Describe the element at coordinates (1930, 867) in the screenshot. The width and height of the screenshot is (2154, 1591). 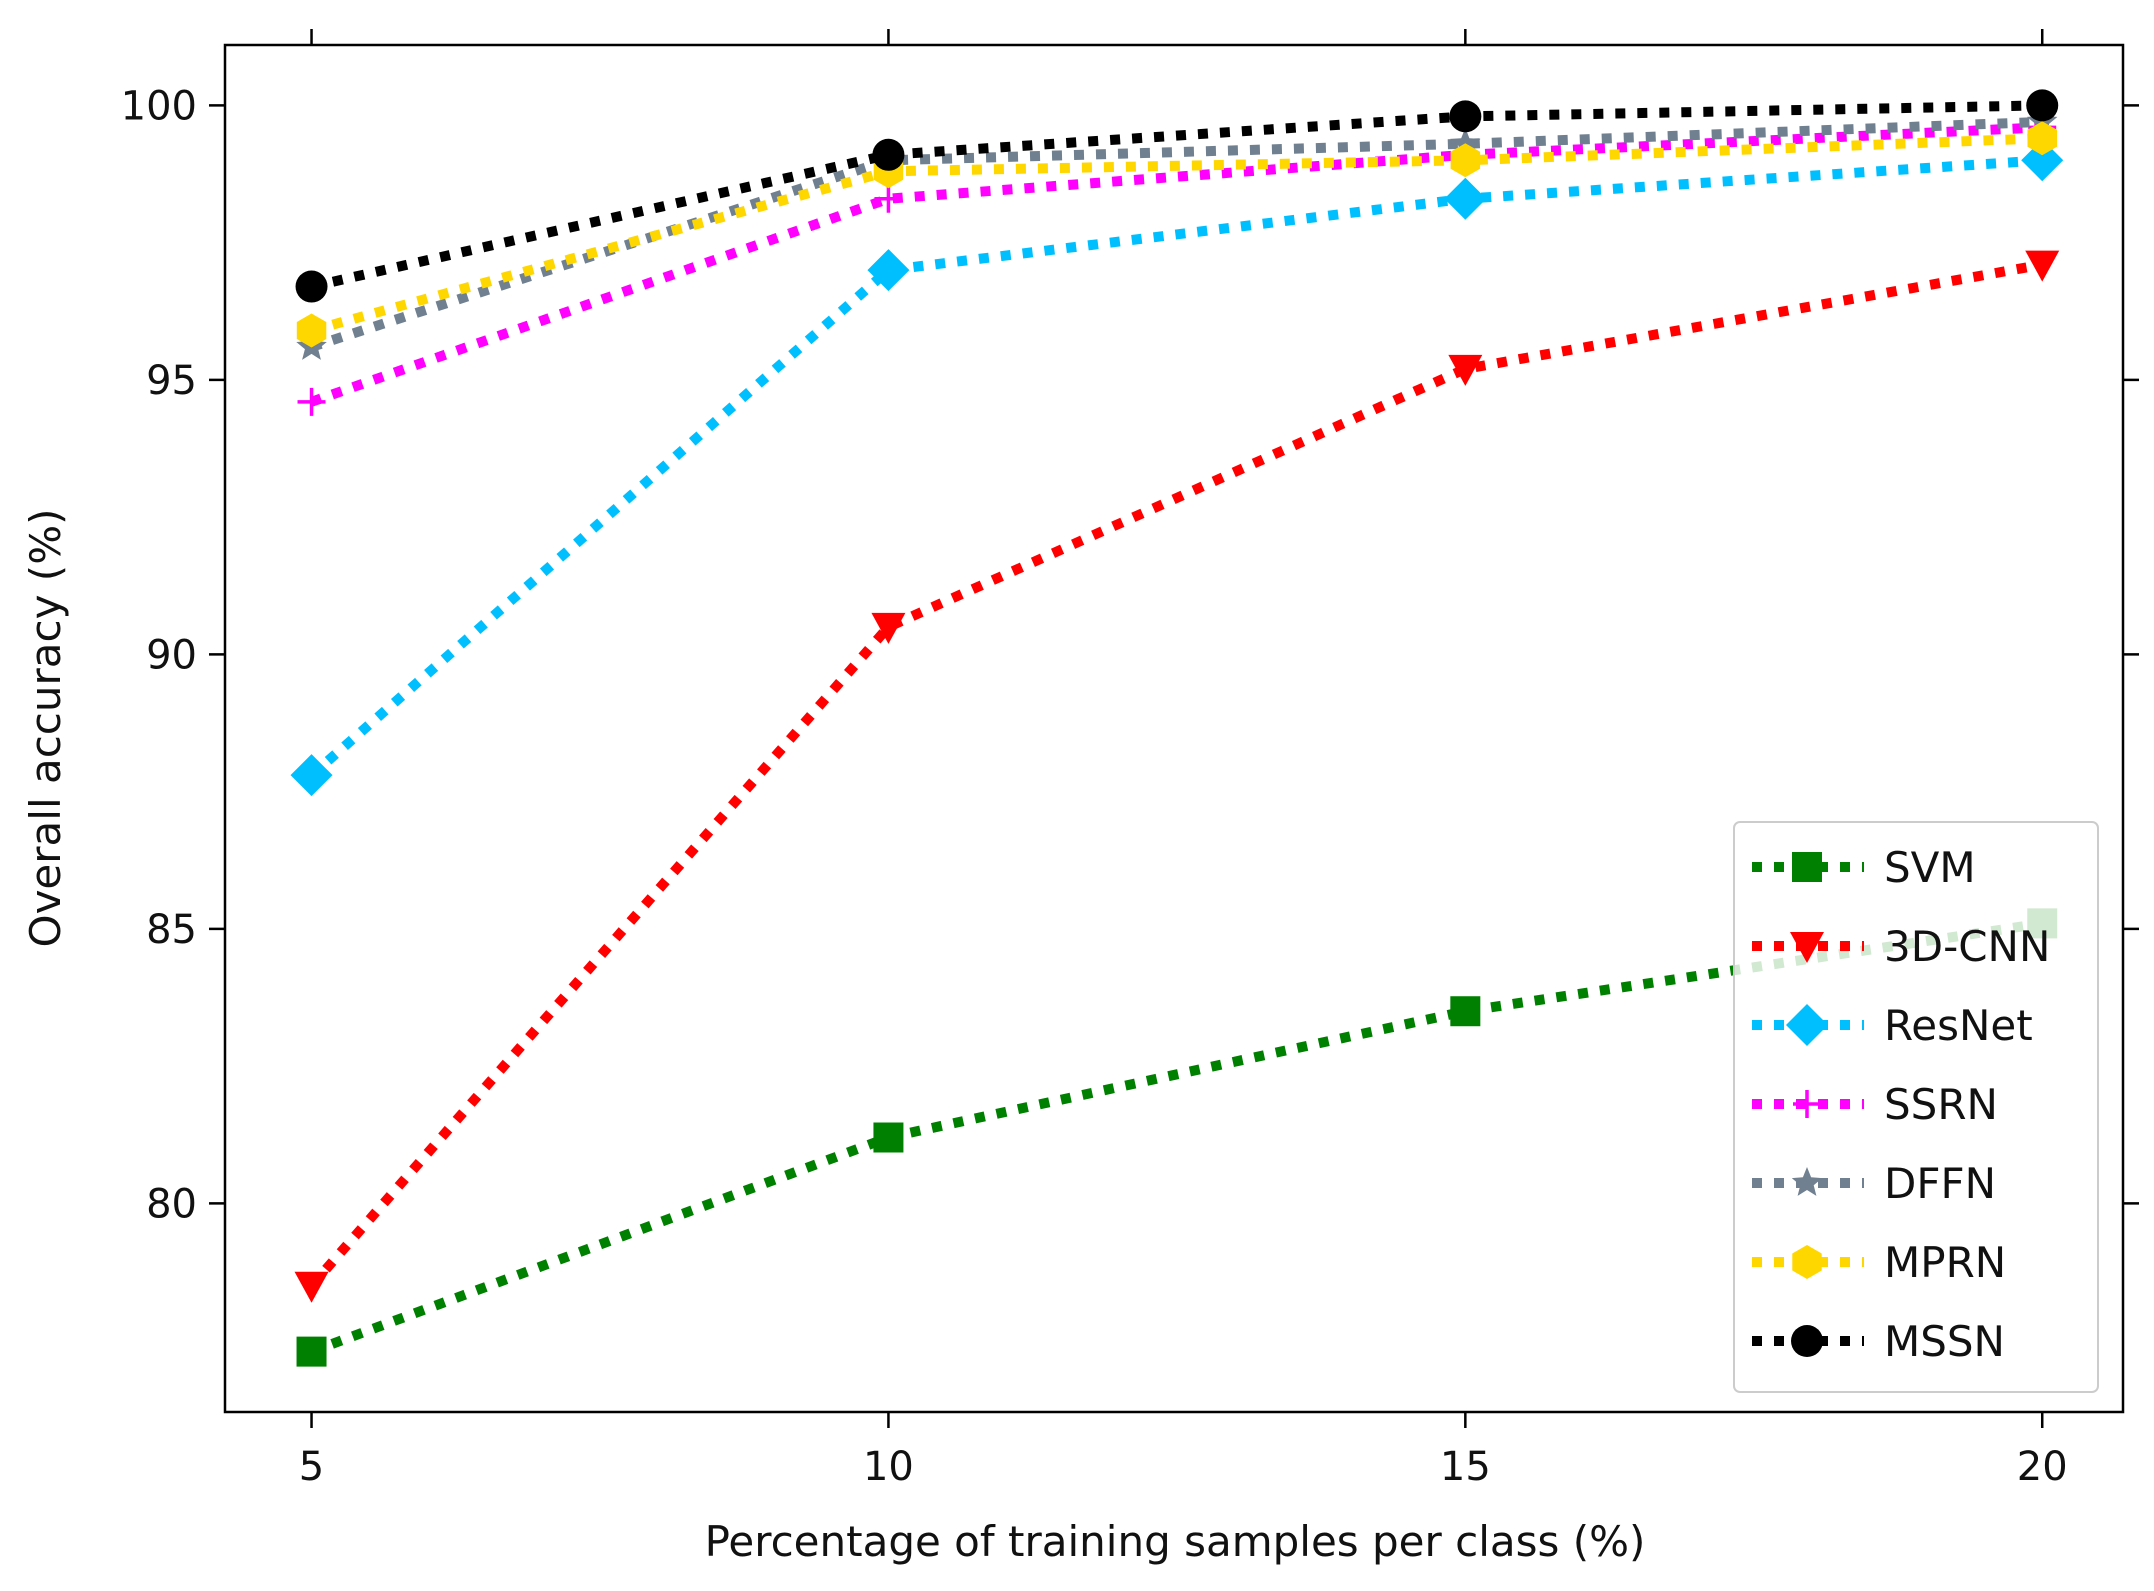
I see `legend-label: SVM` at that location.